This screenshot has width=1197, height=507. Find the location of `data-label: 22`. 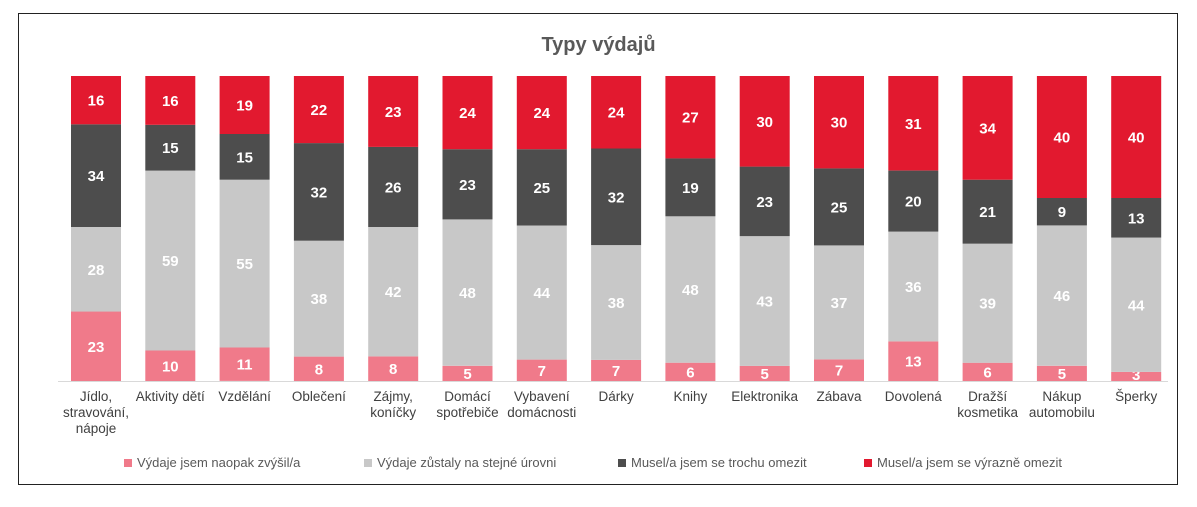

data-label: 22 is located at coordinates (319, 110).